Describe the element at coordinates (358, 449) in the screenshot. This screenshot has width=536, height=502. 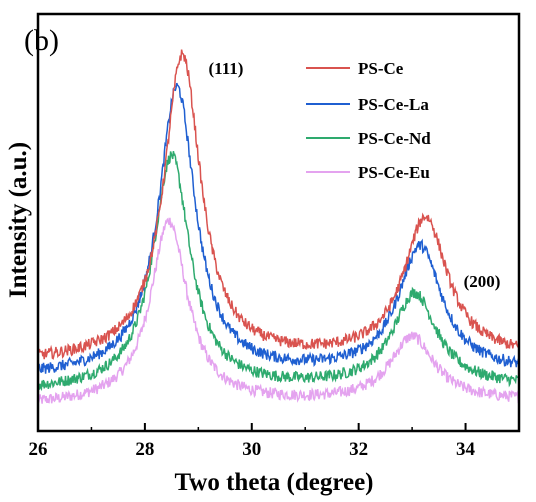
I see `x-tick-label: 32` at that location.